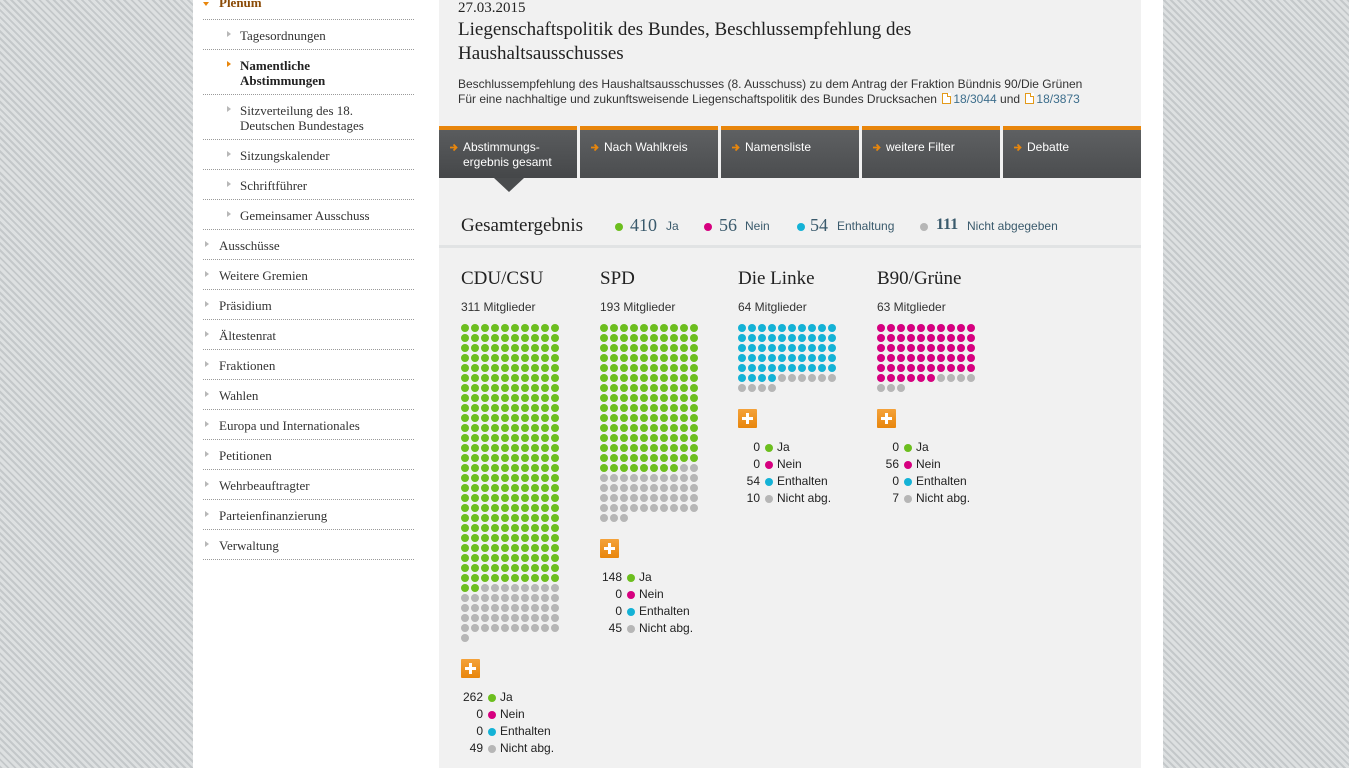  What do you see at coordinates (931, 152) in the screenshot?
I see `tab-weitere-filter: weitere Filter` at bounding box center [931, 152].